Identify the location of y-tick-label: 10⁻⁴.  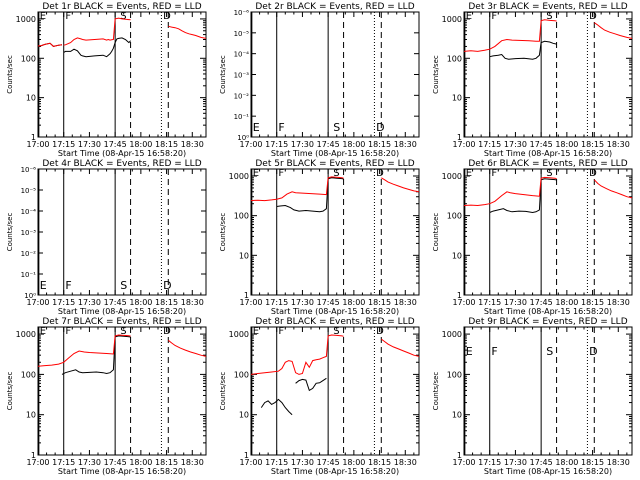
(242, 55).